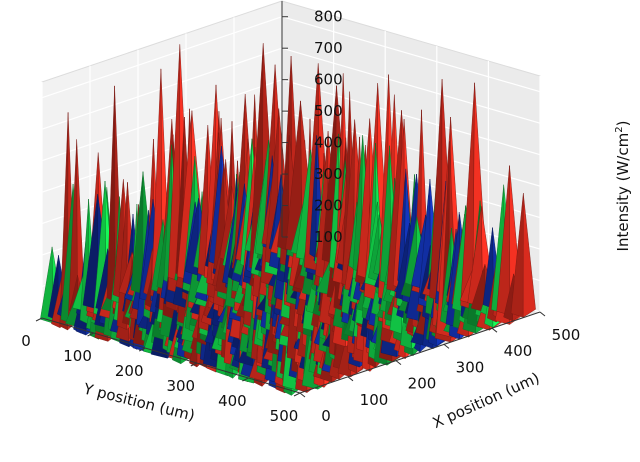 This screenshot has width=640, height=462. I want to click on y-tick-label-100: 100, so click(77, 356).